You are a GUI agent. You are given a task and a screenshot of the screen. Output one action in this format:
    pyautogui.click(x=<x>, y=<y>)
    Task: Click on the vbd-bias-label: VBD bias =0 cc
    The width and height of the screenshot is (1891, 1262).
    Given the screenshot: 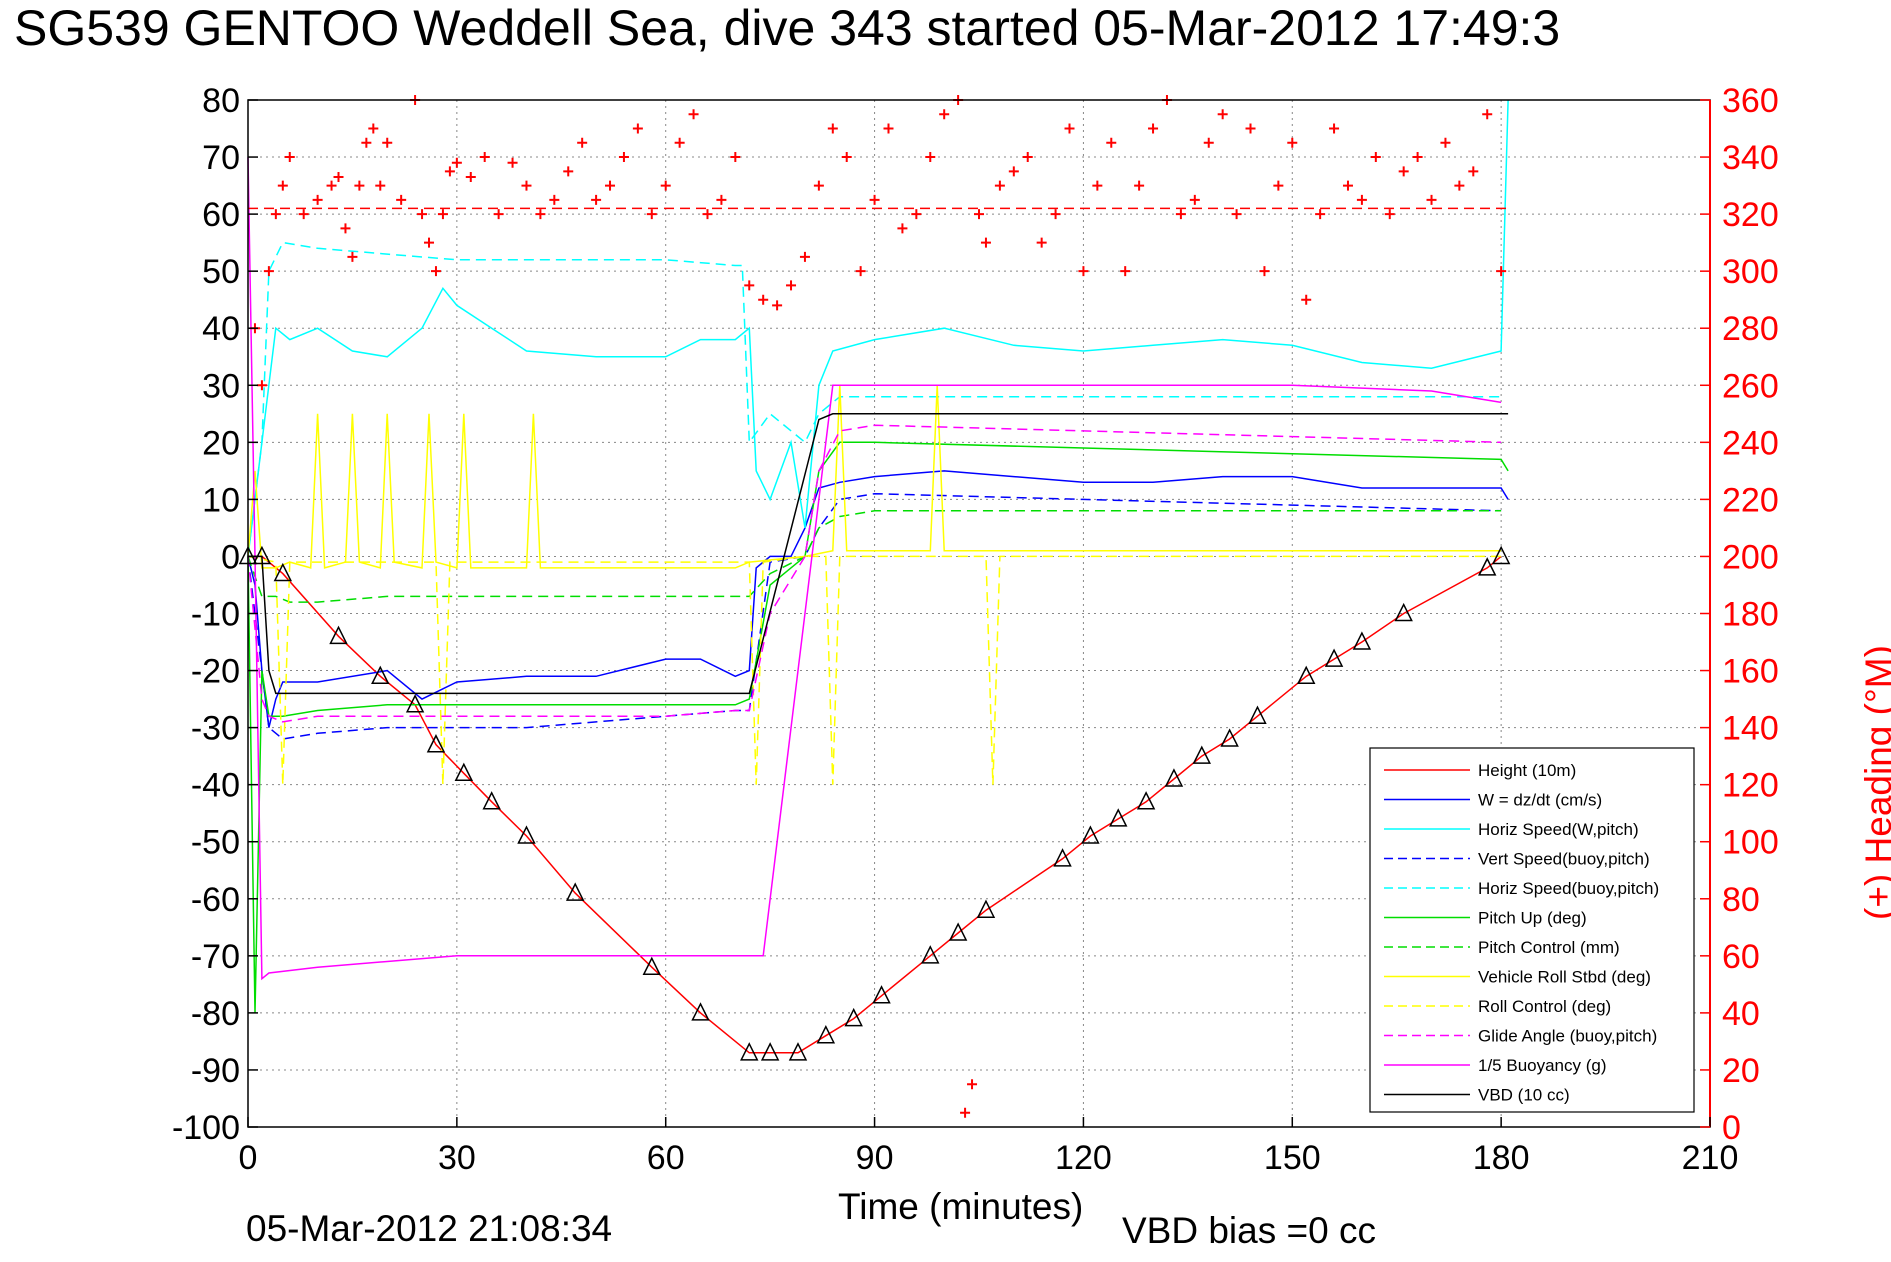 What is the action you would take?
    pyautogui.click(x=1249, y=1230)
    